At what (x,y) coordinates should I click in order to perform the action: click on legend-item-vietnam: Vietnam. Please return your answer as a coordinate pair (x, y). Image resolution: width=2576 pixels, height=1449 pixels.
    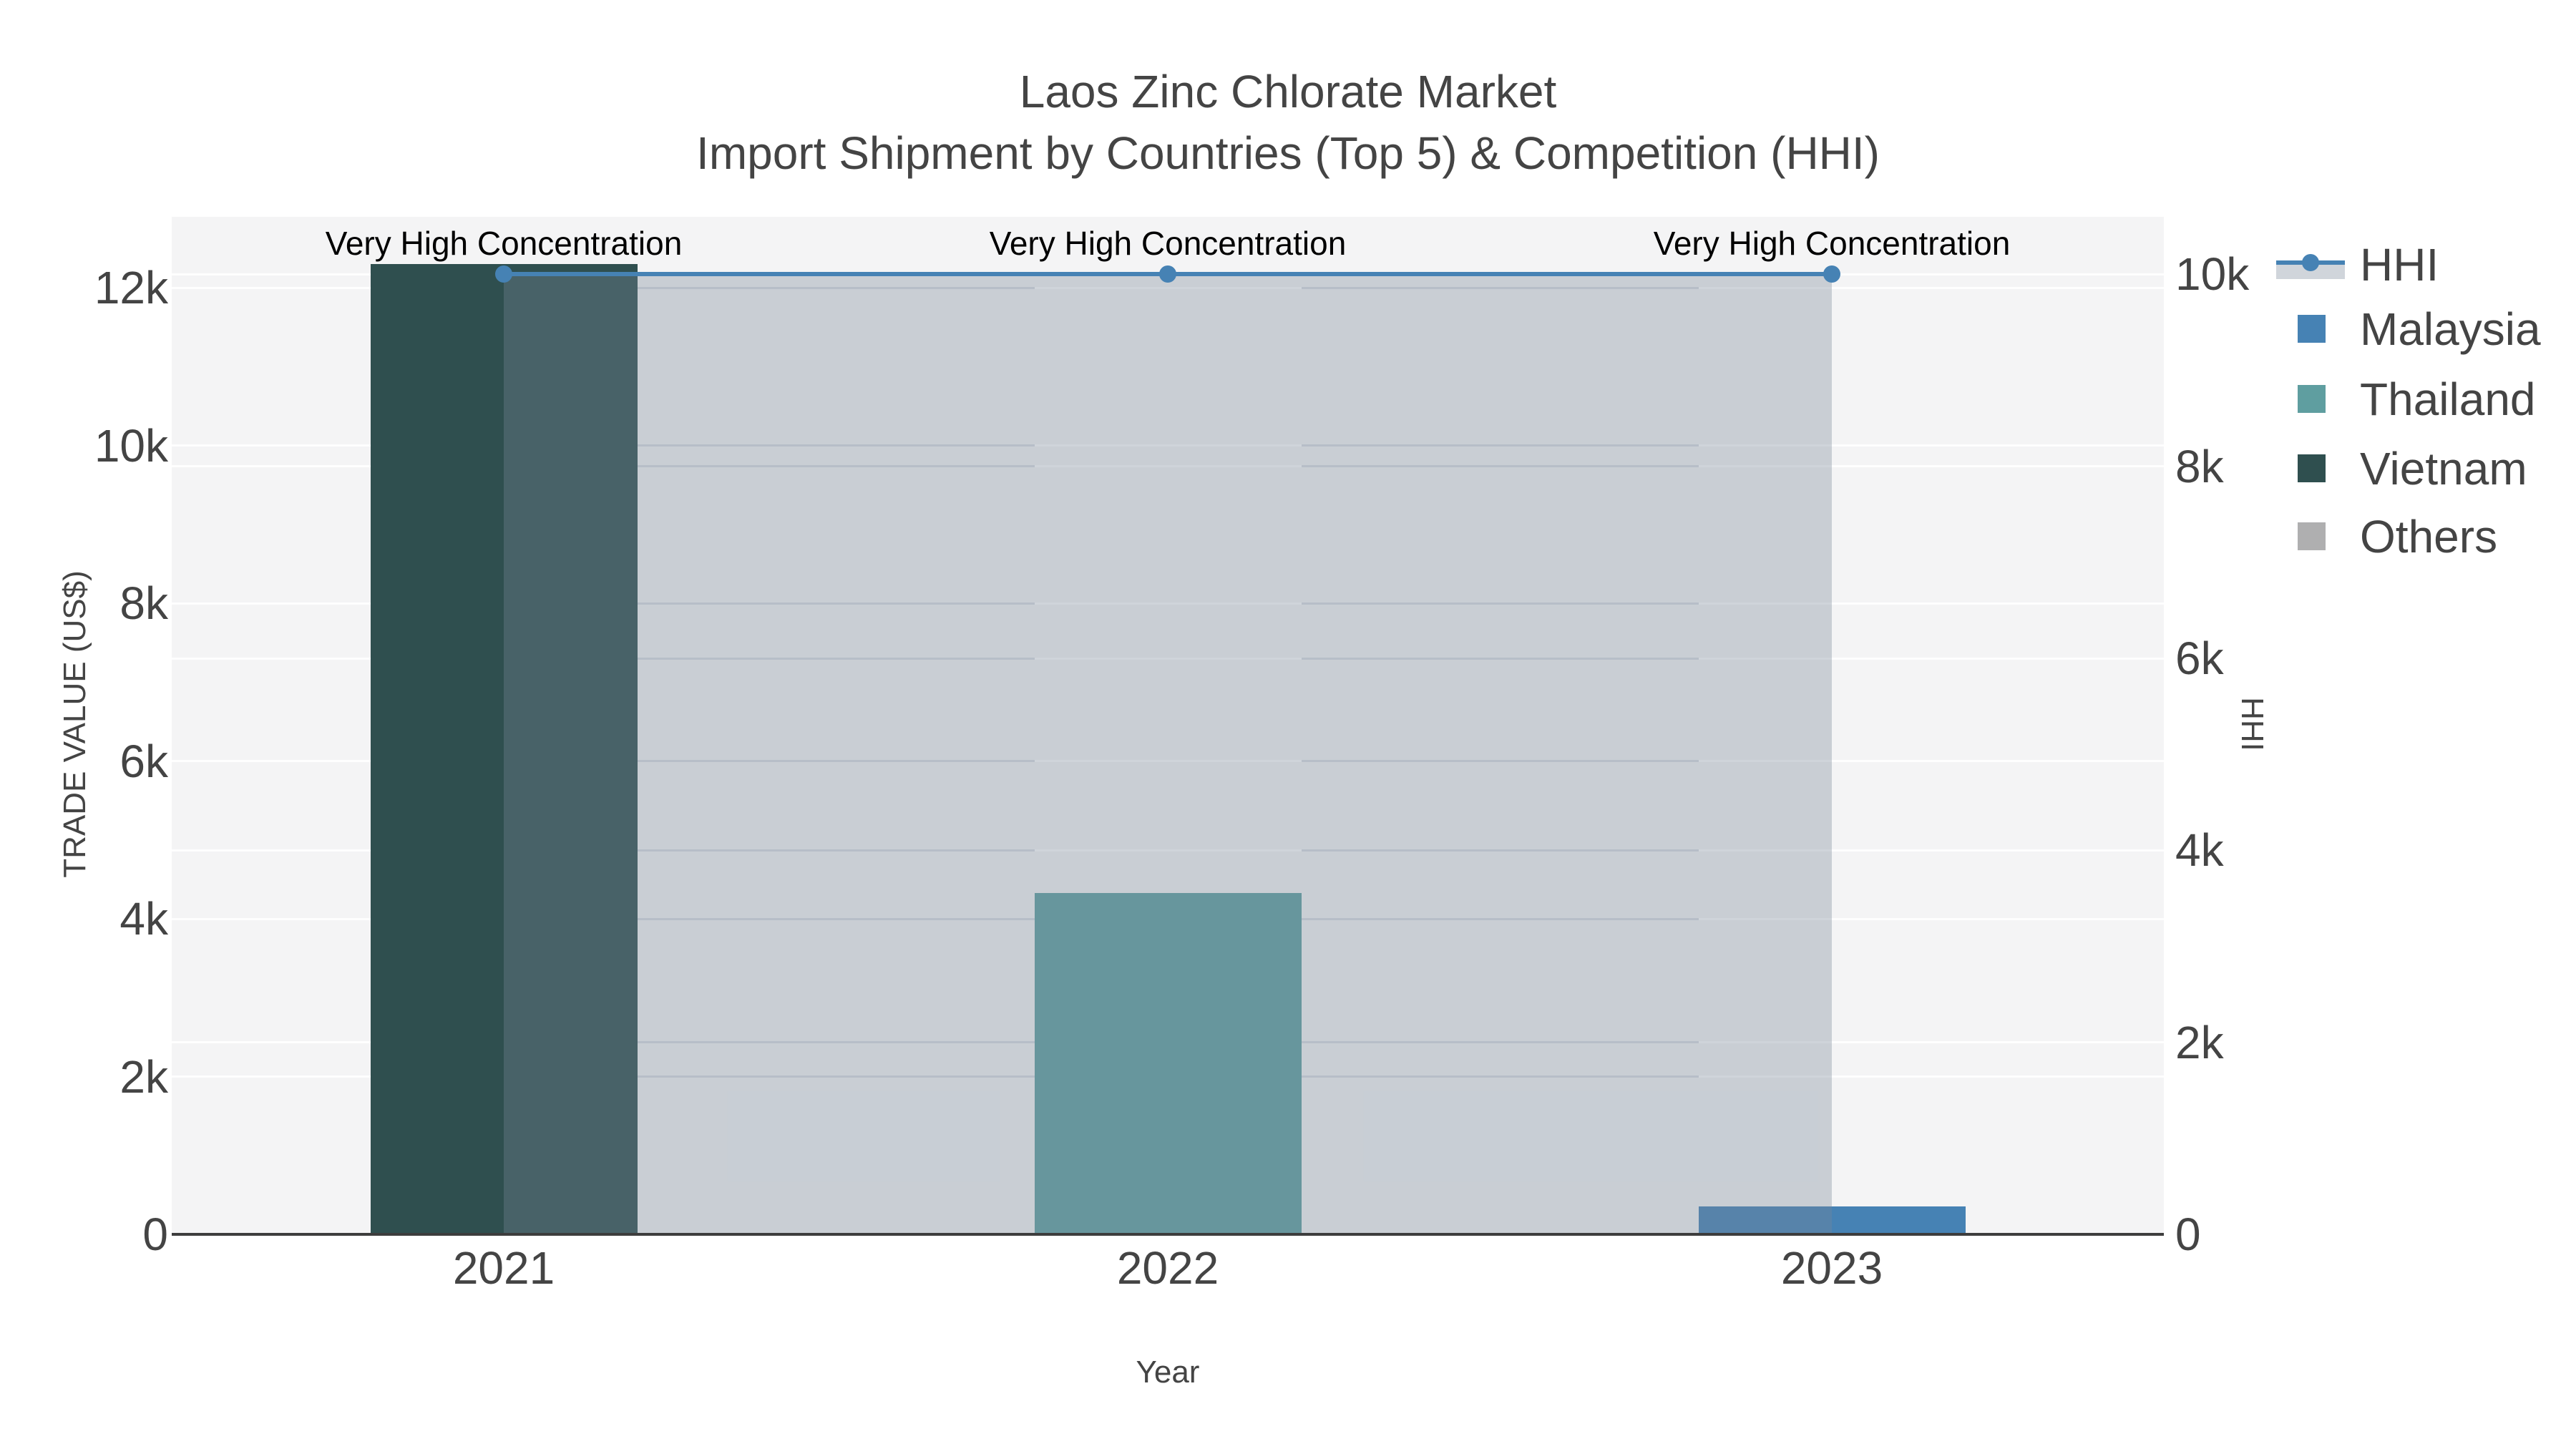
    Looking at the image, I should click on (2401, 468).